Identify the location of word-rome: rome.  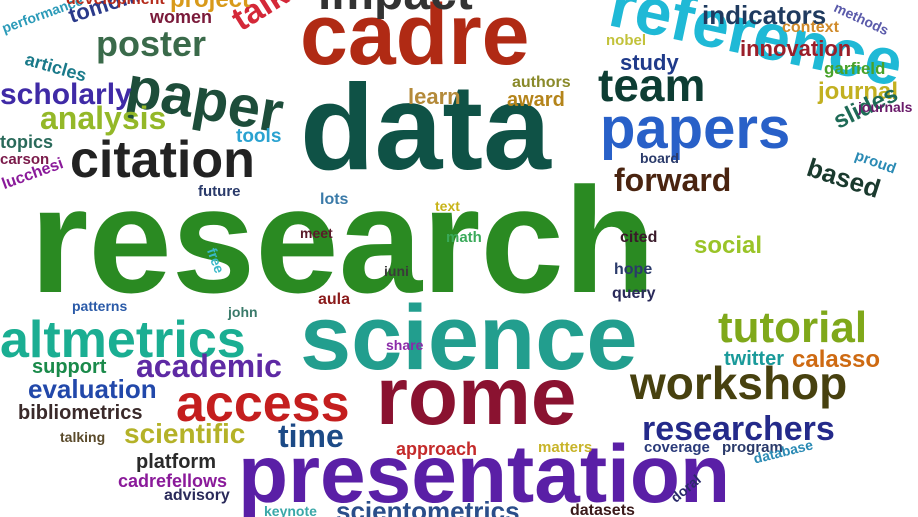
(476, 396).